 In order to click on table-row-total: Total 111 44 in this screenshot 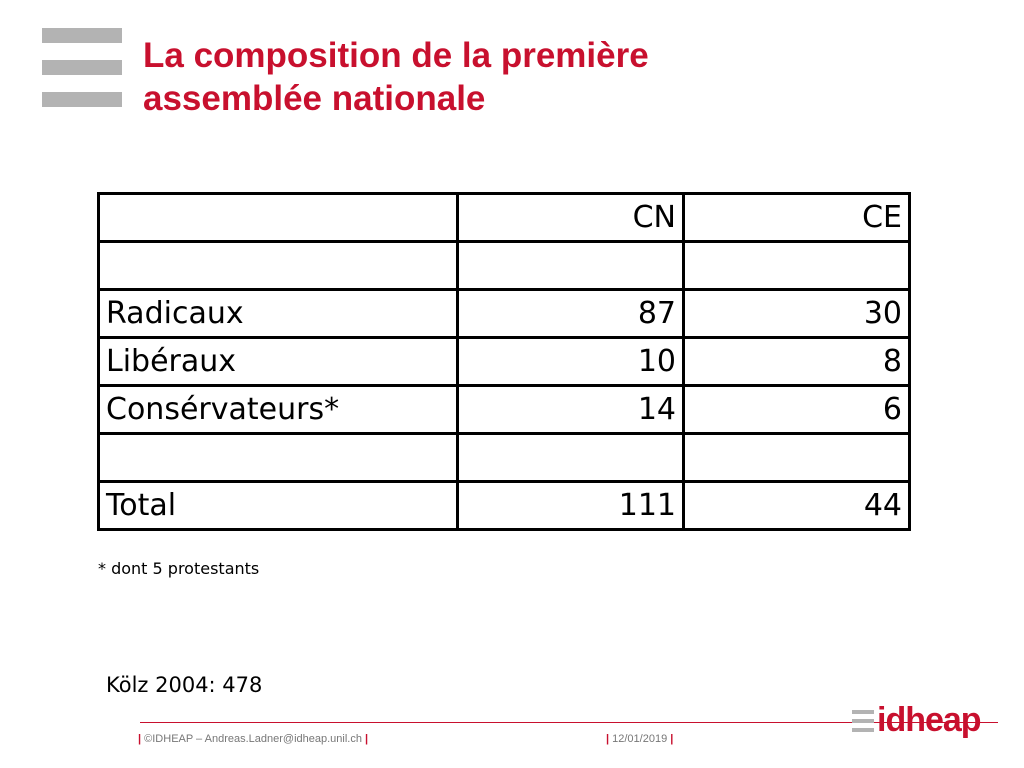, I will do `click(504, 505)`.